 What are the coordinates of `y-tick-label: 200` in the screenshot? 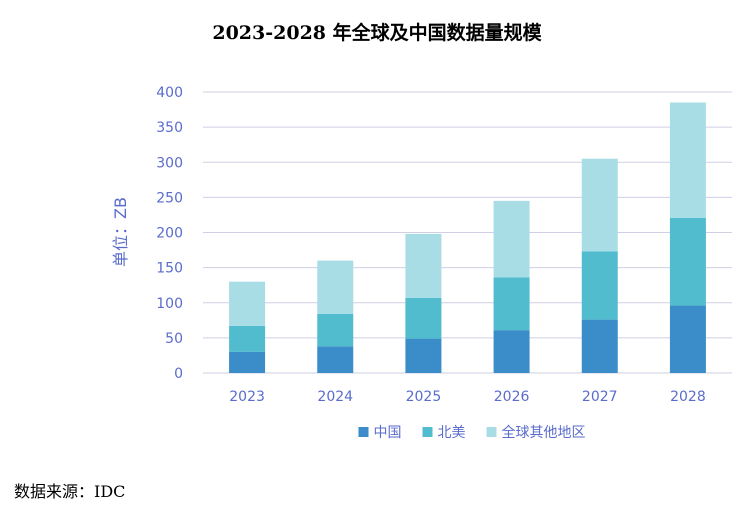 It's located at (169, 234).